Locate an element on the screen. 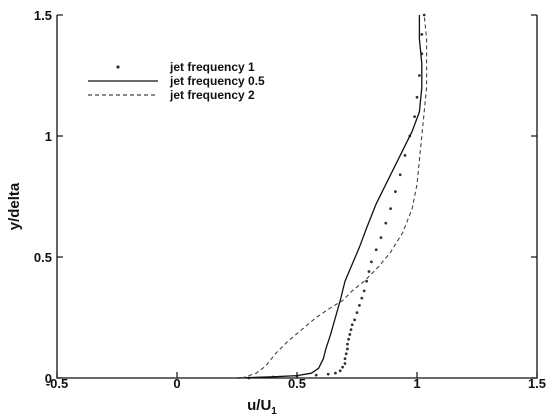  legend-label: jet frequency 0.5 is located at coordinates (217, 81).